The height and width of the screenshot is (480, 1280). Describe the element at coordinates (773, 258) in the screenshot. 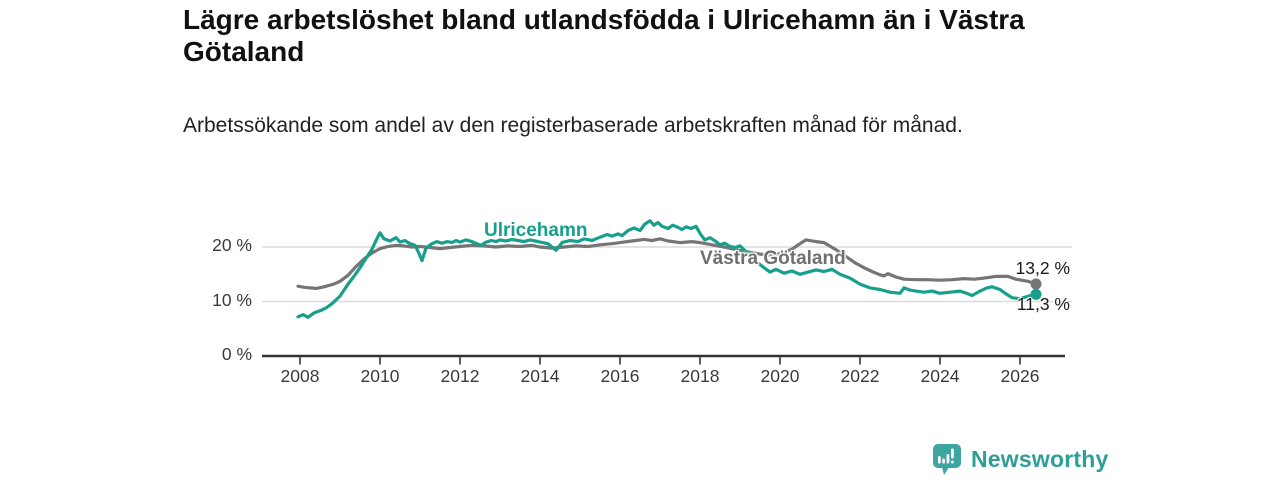

I see `series-label-vastra-gotaland: Västra Götaland` at that location.